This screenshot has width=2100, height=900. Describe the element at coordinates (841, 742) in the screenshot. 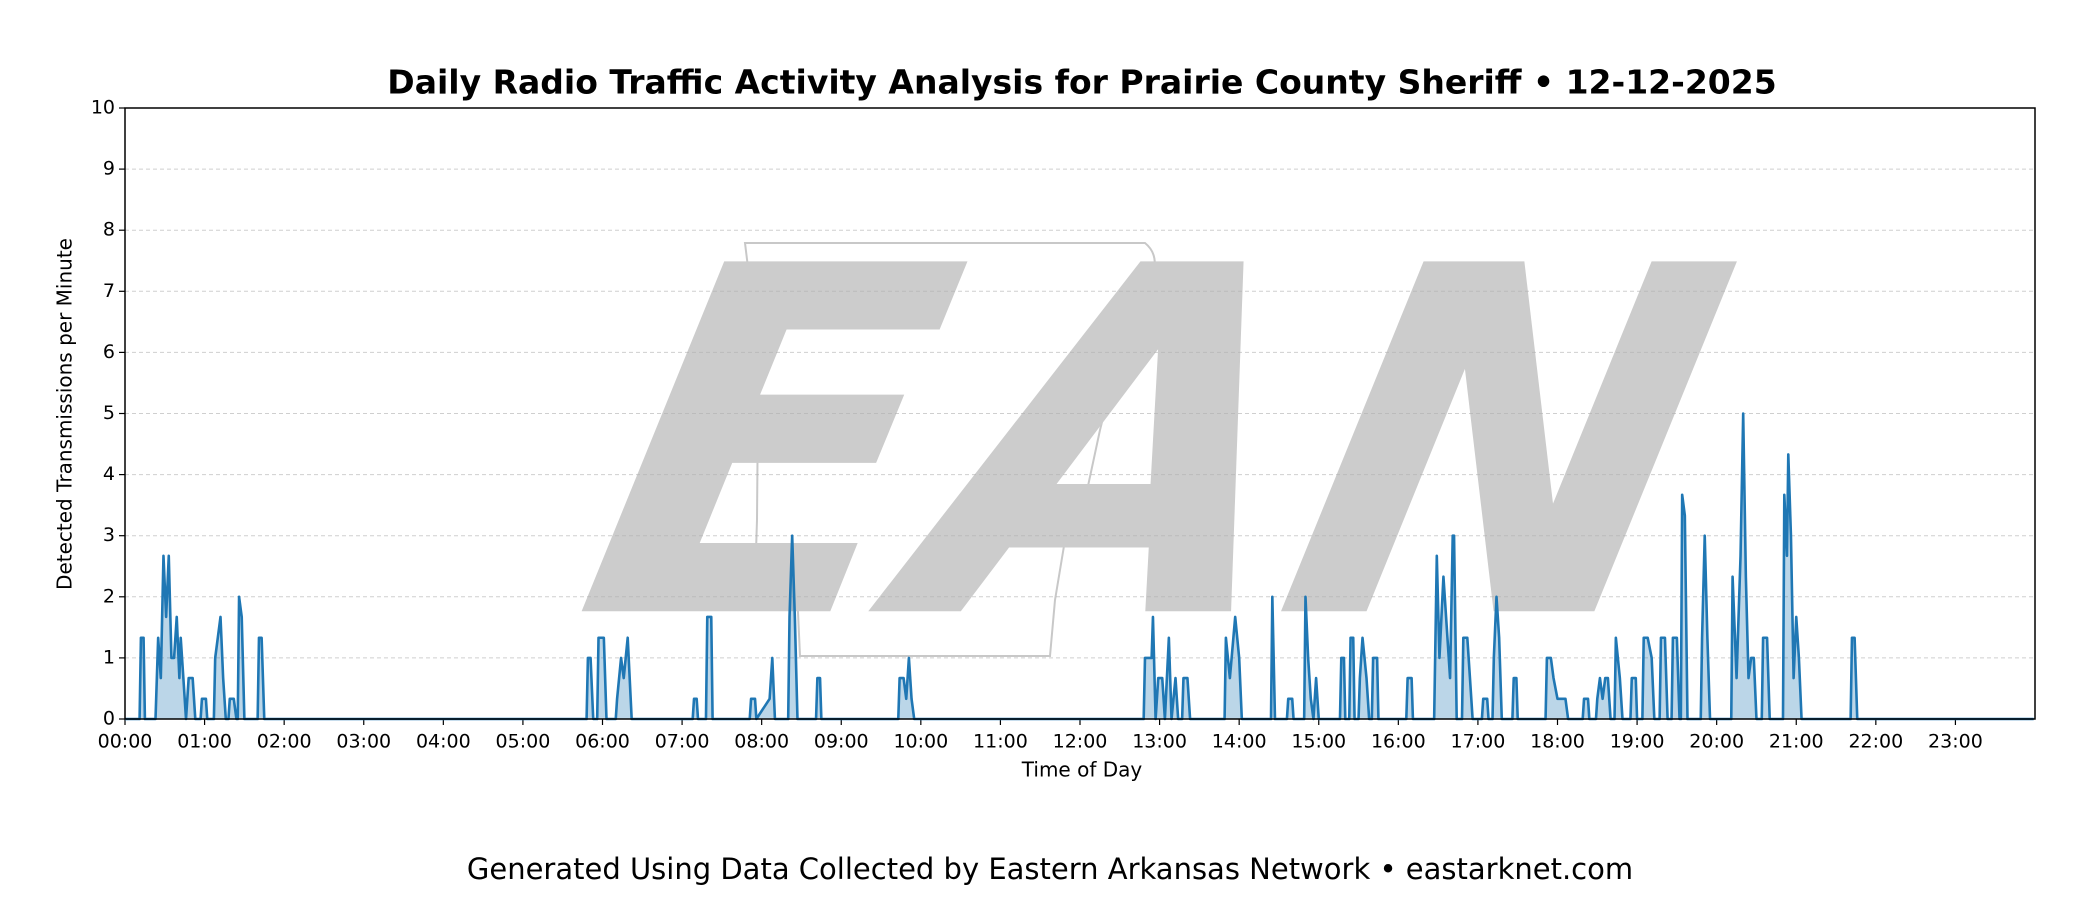

I see `x-tick-label: 09:00` at that location.